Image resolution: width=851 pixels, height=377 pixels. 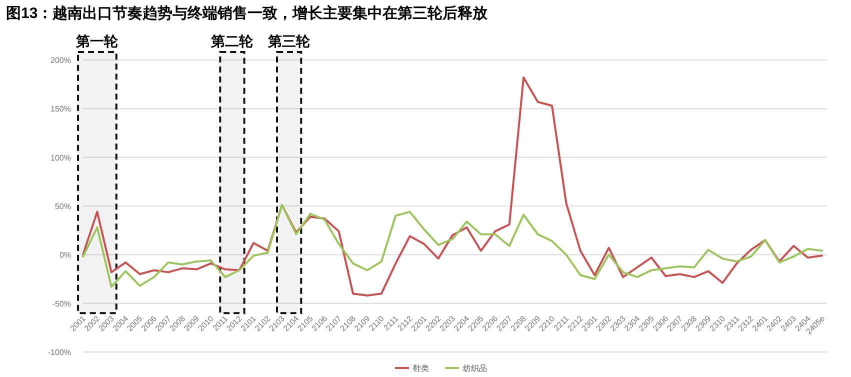 What do you see at coordinates (60, 157) in the screenshot?
I see `y-tick-label: 100%` at bounding box center [60, 157].